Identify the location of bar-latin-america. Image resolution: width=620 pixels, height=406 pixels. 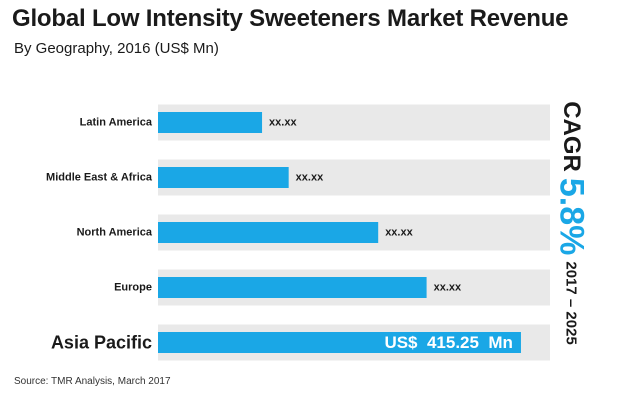
(210, 122).